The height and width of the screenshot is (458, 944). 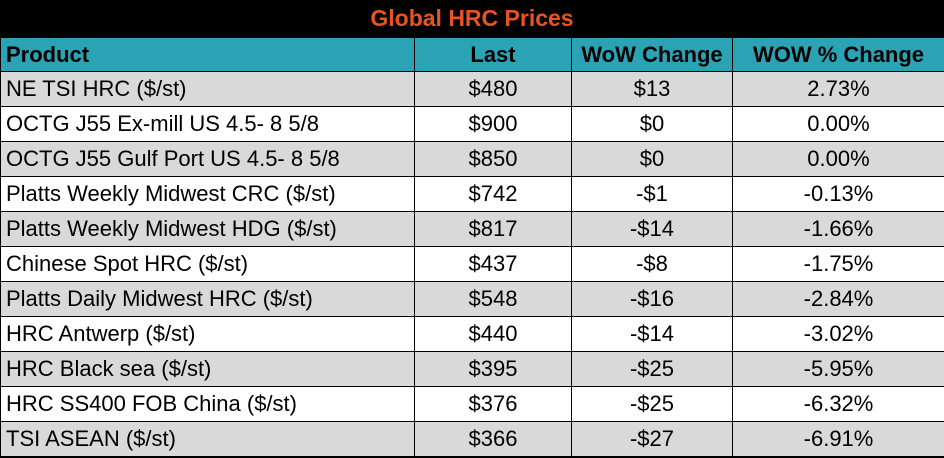 I want to click on cell-last: $437, so click(x=493, y=264).